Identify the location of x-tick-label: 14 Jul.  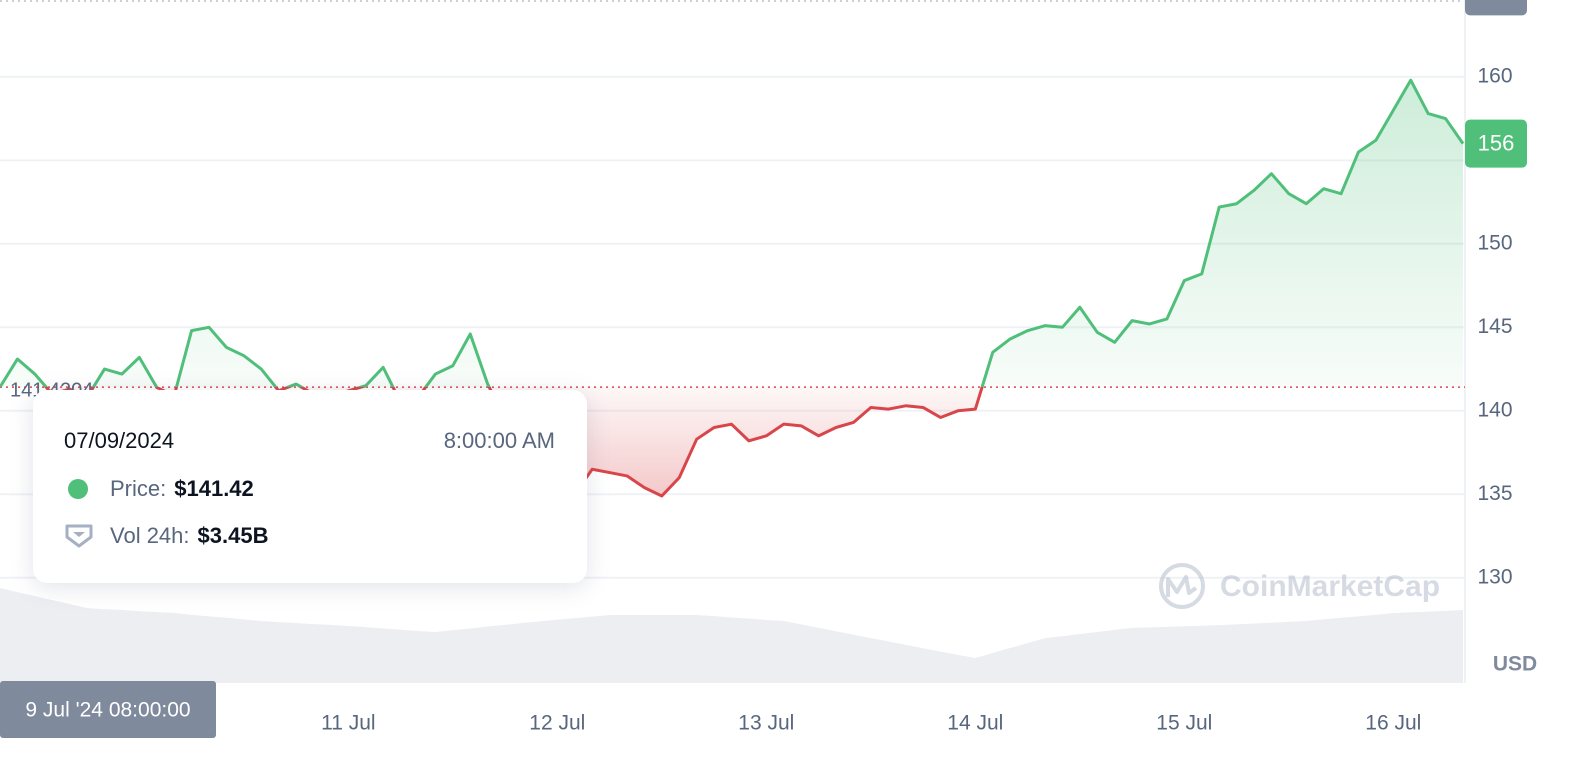
(975, 723).